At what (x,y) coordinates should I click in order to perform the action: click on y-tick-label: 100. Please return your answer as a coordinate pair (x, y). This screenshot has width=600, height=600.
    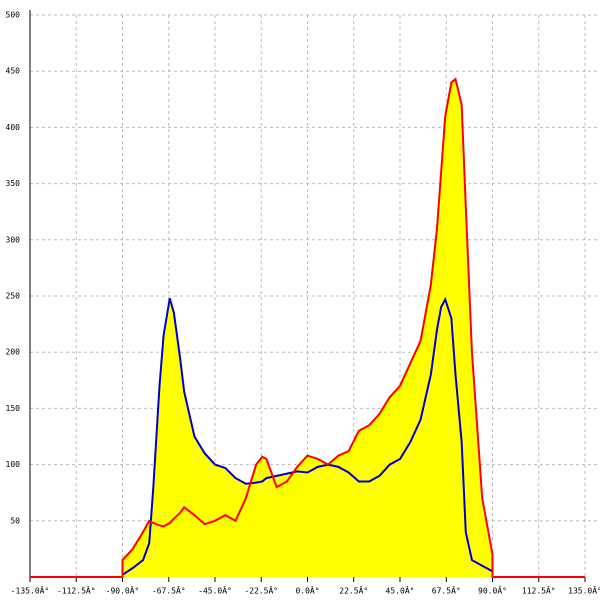
    Looking at the image, I should click on (13, 464).